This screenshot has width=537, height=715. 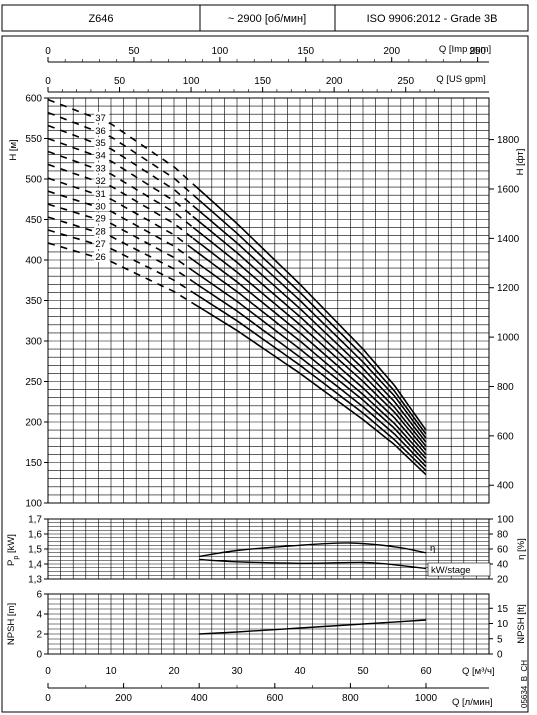 What do you see at coordinates (111, 671) in the screenshot?
I see `m3h-tick-label: 10` at bounding box center [111, 671].